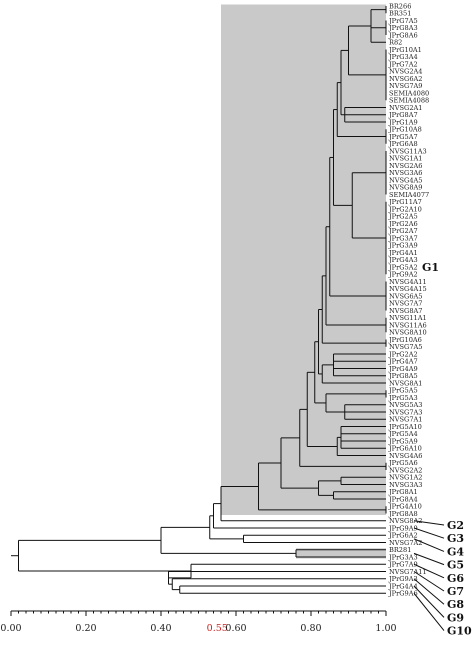 The height and width of the screenshot is (645, 474). What do you see at coordinates (403, 492) in the screenshot?
I see `leaf-label: JPrG8A1` at bounding box center [403, 492].